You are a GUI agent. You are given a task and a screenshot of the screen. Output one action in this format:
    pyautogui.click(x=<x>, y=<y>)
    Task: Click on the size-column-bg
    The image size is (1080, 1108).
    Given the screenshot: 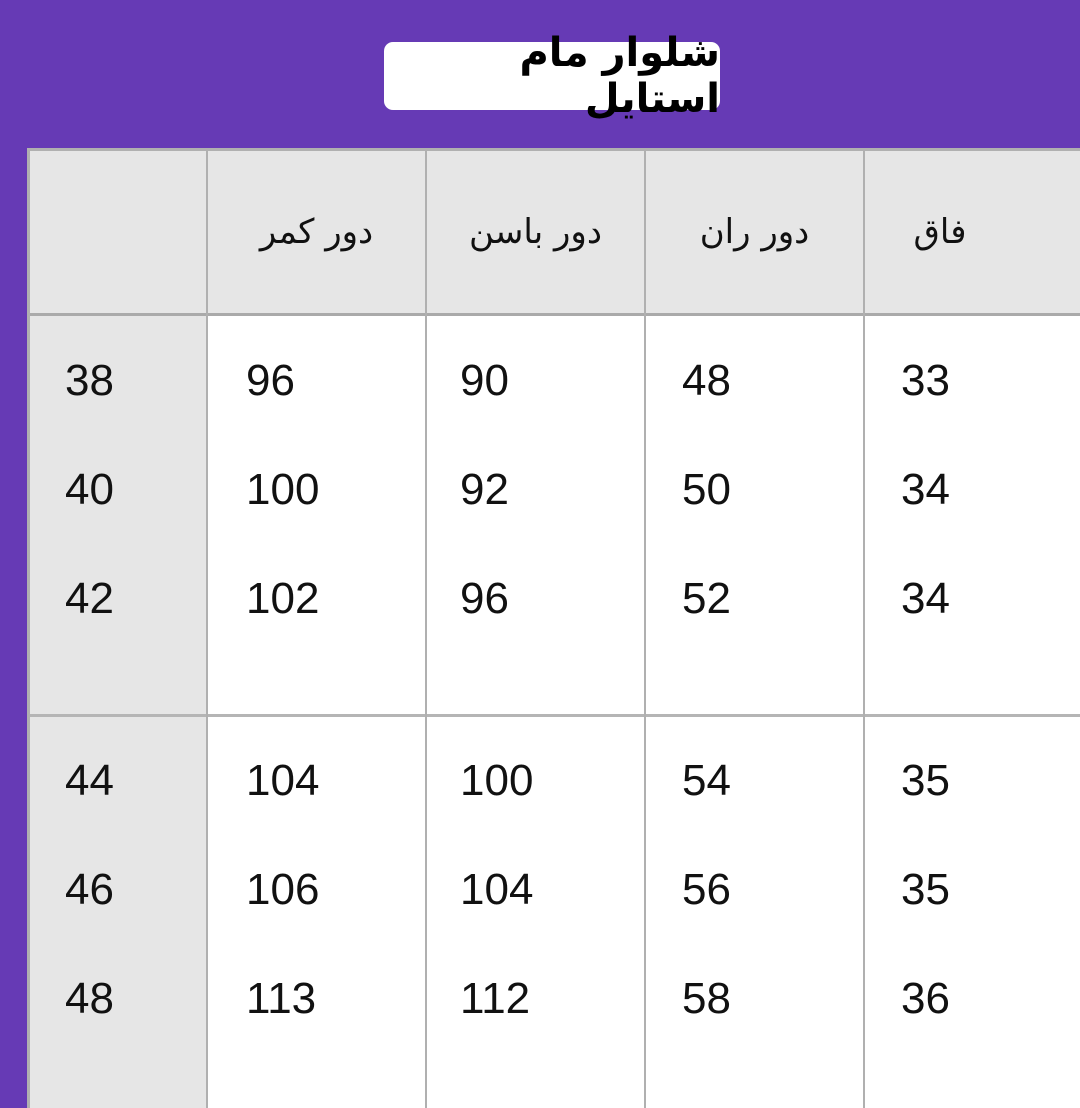 What is the action you would take?
    pyautogui.click(x=119, y=712)
    